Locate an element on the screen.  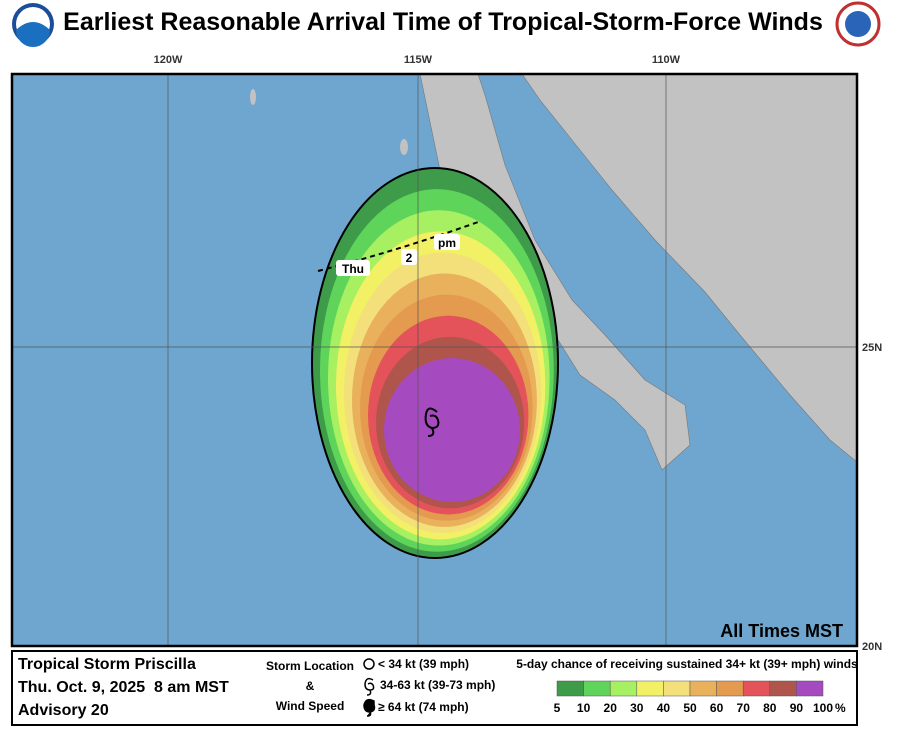
lon-label: 115W is located at coordinates (418, 60).